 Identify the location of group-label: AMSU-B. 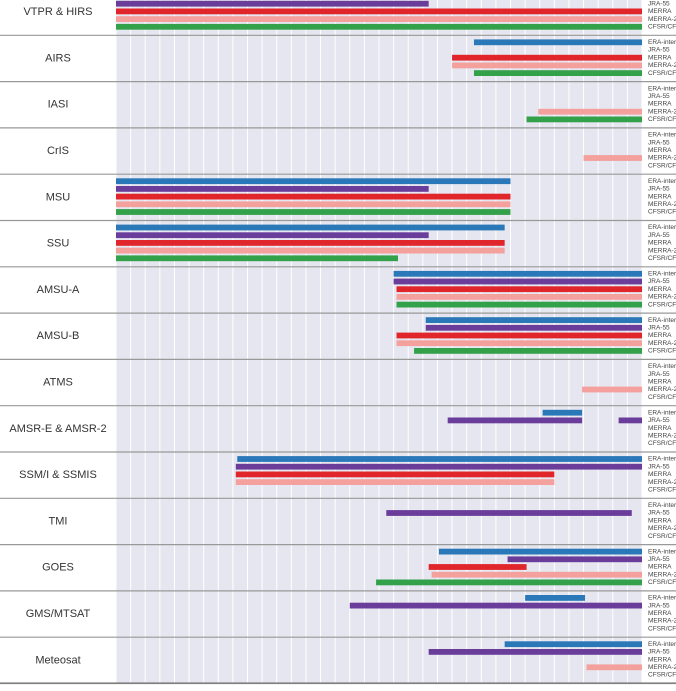
(58, 336).